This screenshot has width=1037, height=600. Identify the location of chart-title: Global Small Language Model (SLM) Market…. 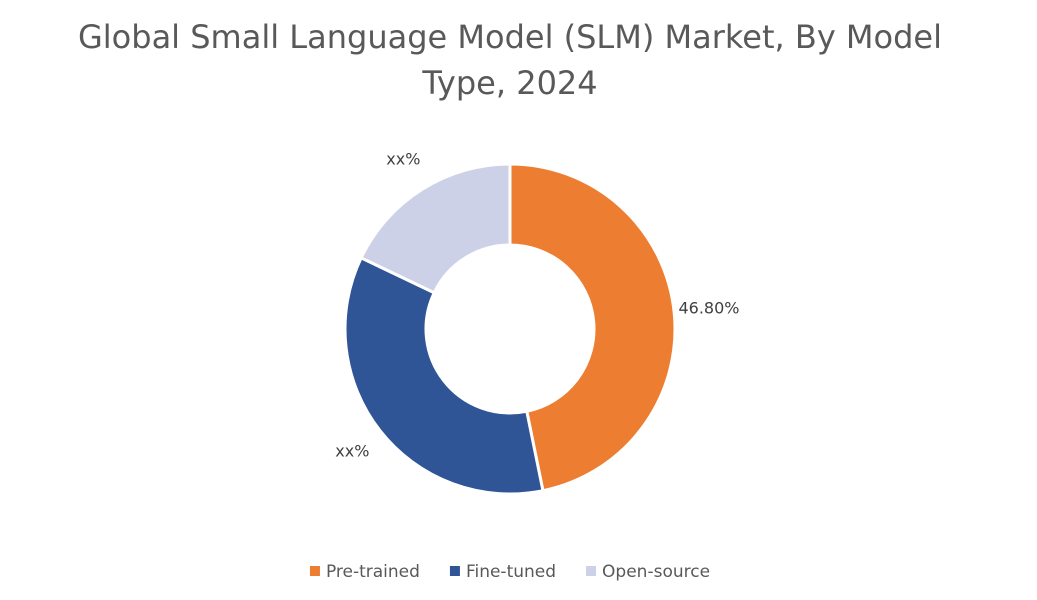
(509, 60).